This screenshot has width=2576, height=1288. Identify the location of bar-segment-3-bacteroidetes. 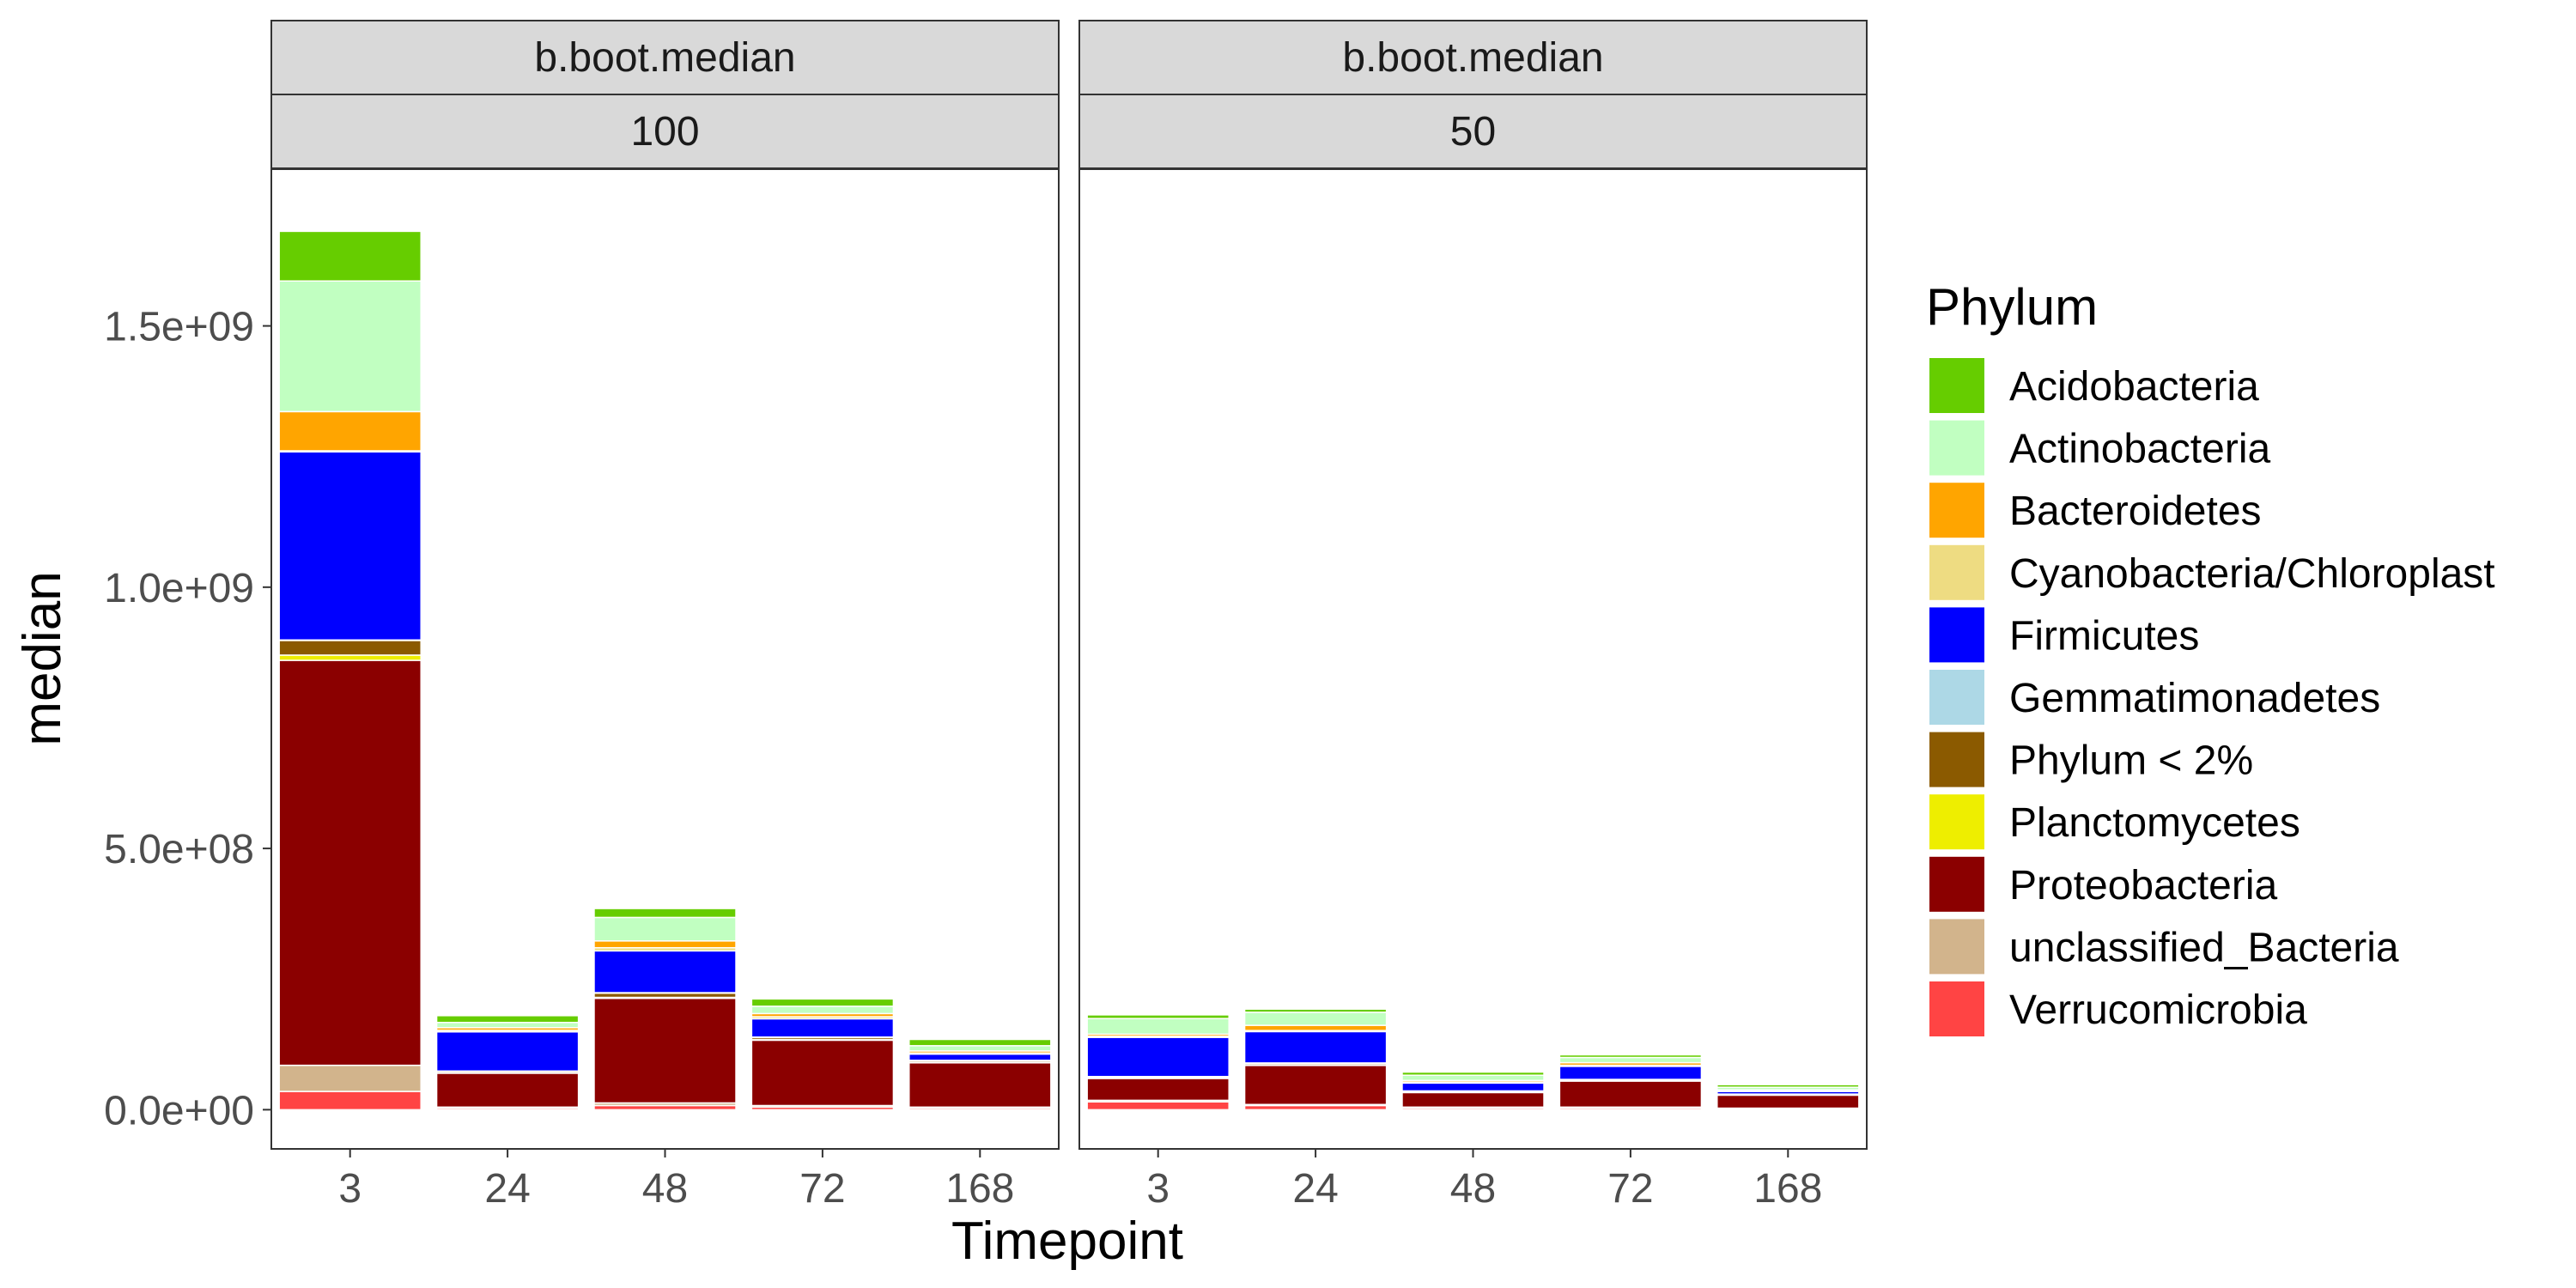
(350, 431).